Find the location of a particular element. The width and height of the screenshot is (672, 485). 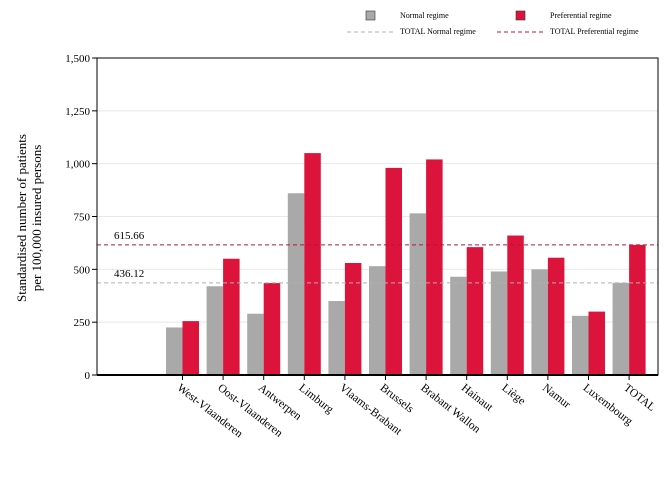

bar-preferential-vlaams-brabant is located at coordinates (353, 318).